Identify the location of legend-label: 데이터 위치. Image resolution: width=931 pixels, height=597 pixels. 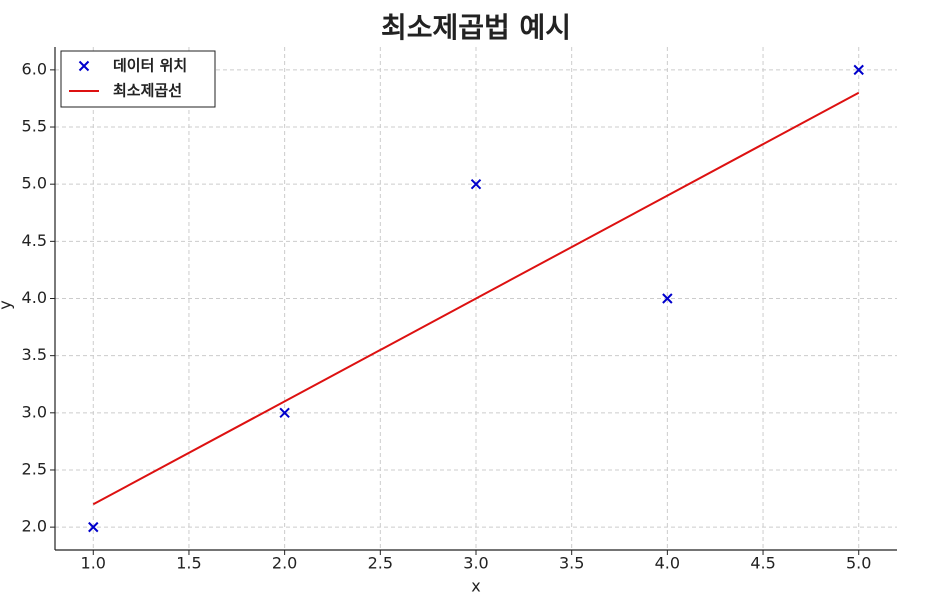
(150, 66).